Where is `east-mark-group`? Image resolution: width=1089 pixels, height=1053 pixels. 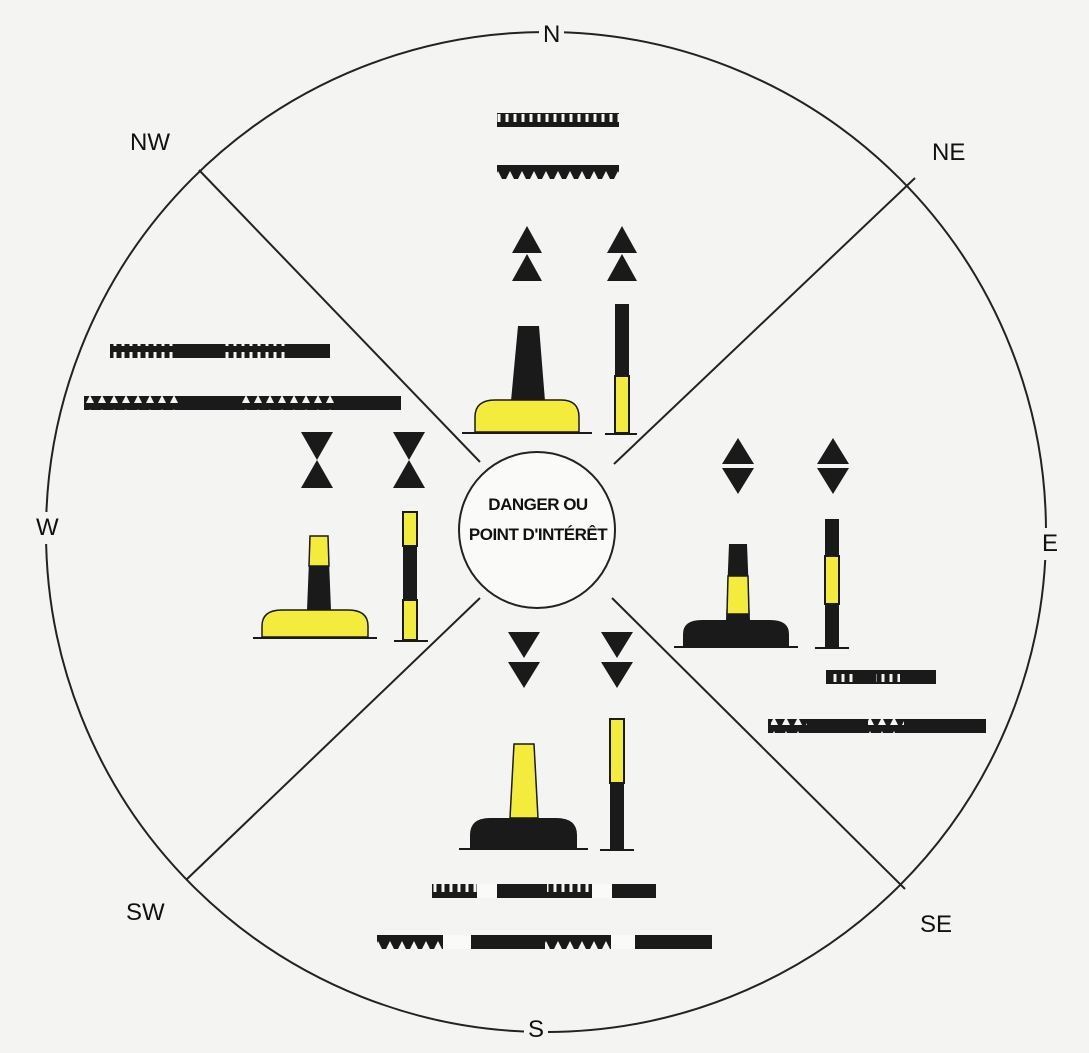 east-mark-group is located at coordinates (830, 585).